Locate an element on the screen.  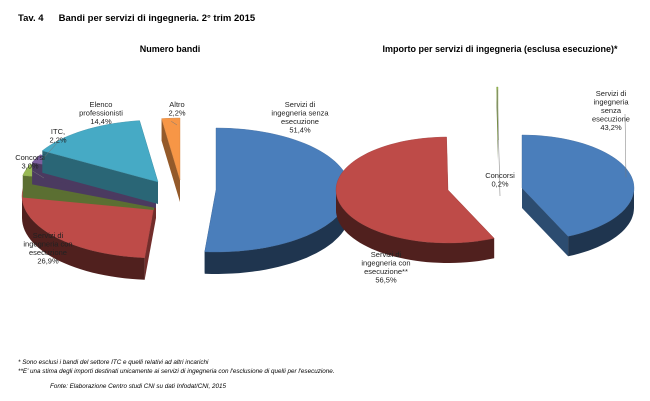
slice-value-label: 56,5% is located at coordinates (386, 280).